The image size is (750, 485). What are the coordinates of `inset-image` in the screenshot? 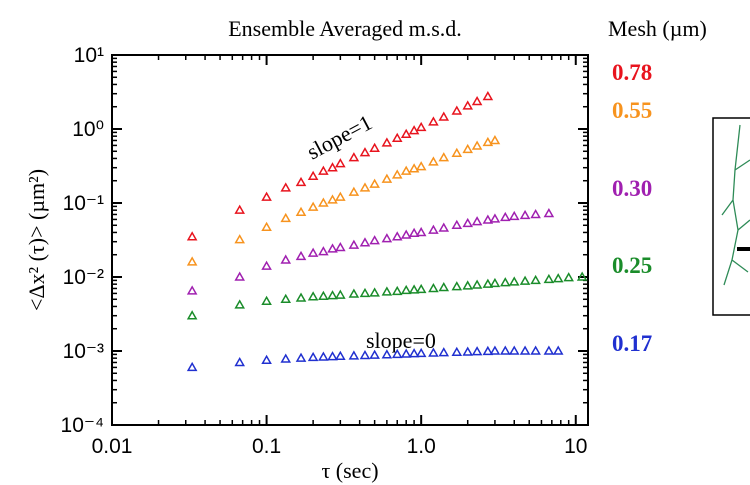 It's located at (731, 216).